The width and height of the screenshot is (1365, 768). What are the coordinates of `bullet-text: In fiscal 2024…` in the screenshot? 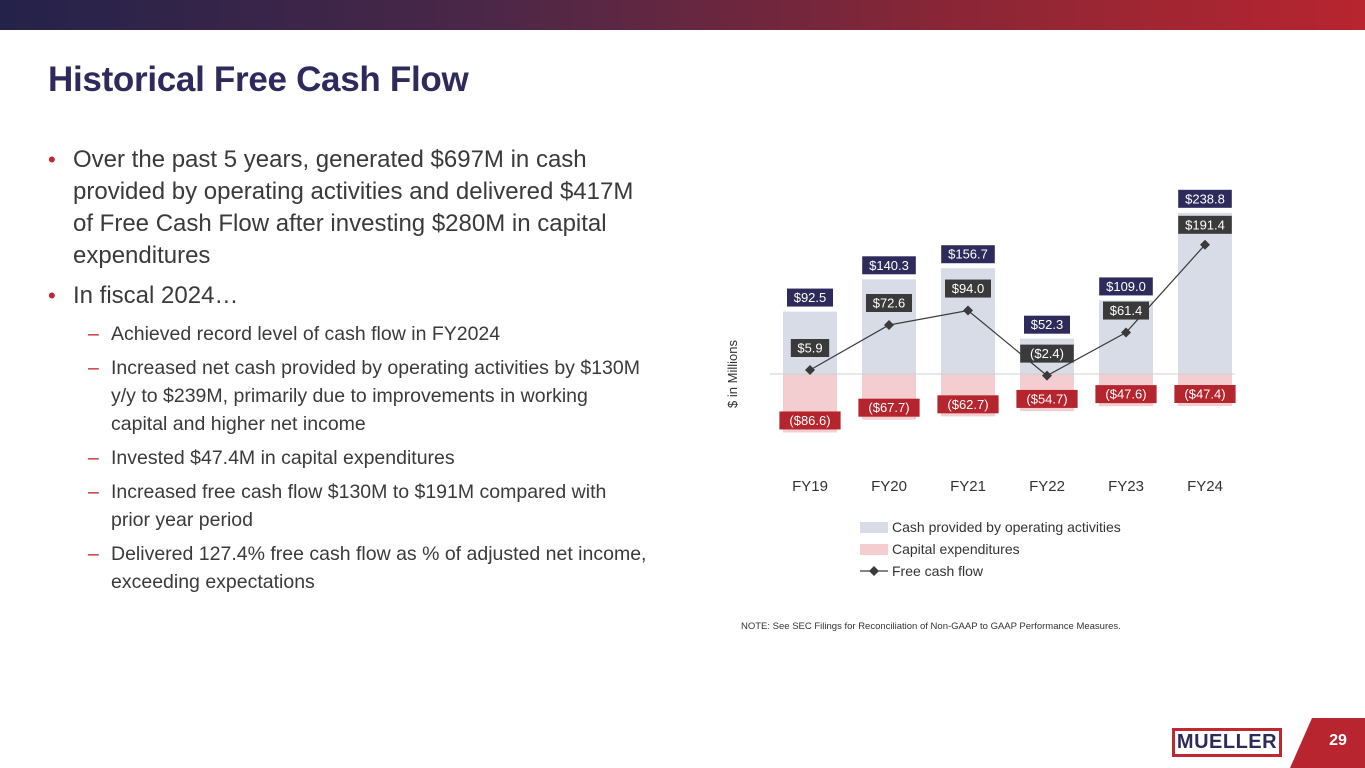 It's located at (156, 295).